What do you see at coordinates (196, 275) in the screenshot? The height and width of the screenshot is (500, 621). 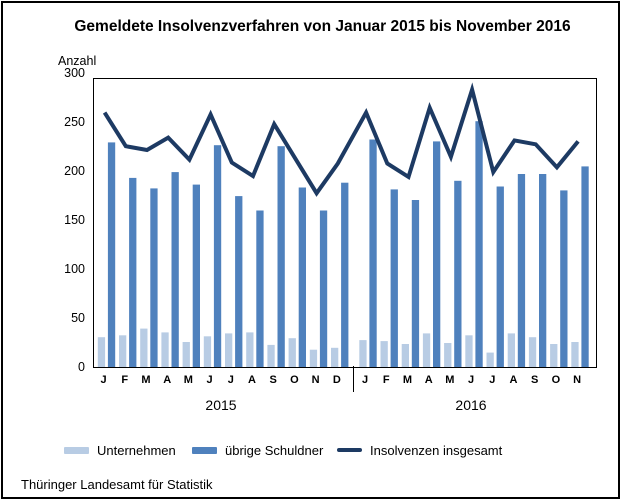 I see `bar-uebrige-schuldner-m4` at bounding box center [196, 275].